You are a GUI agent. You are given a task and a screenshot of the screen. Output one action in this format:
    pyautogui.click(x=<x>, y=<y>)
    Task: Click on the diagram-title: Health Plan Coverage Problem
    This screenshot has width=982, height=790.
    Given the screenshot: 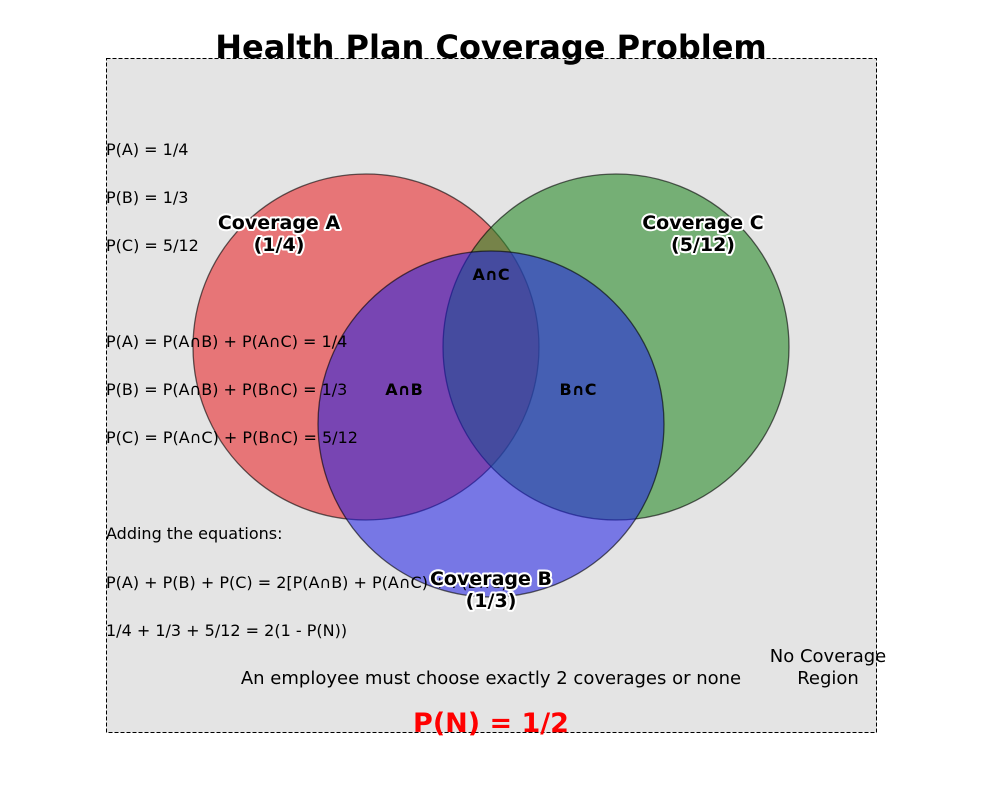 What is the action you would take?
    pyautogui.click(x=491, y=47)
    